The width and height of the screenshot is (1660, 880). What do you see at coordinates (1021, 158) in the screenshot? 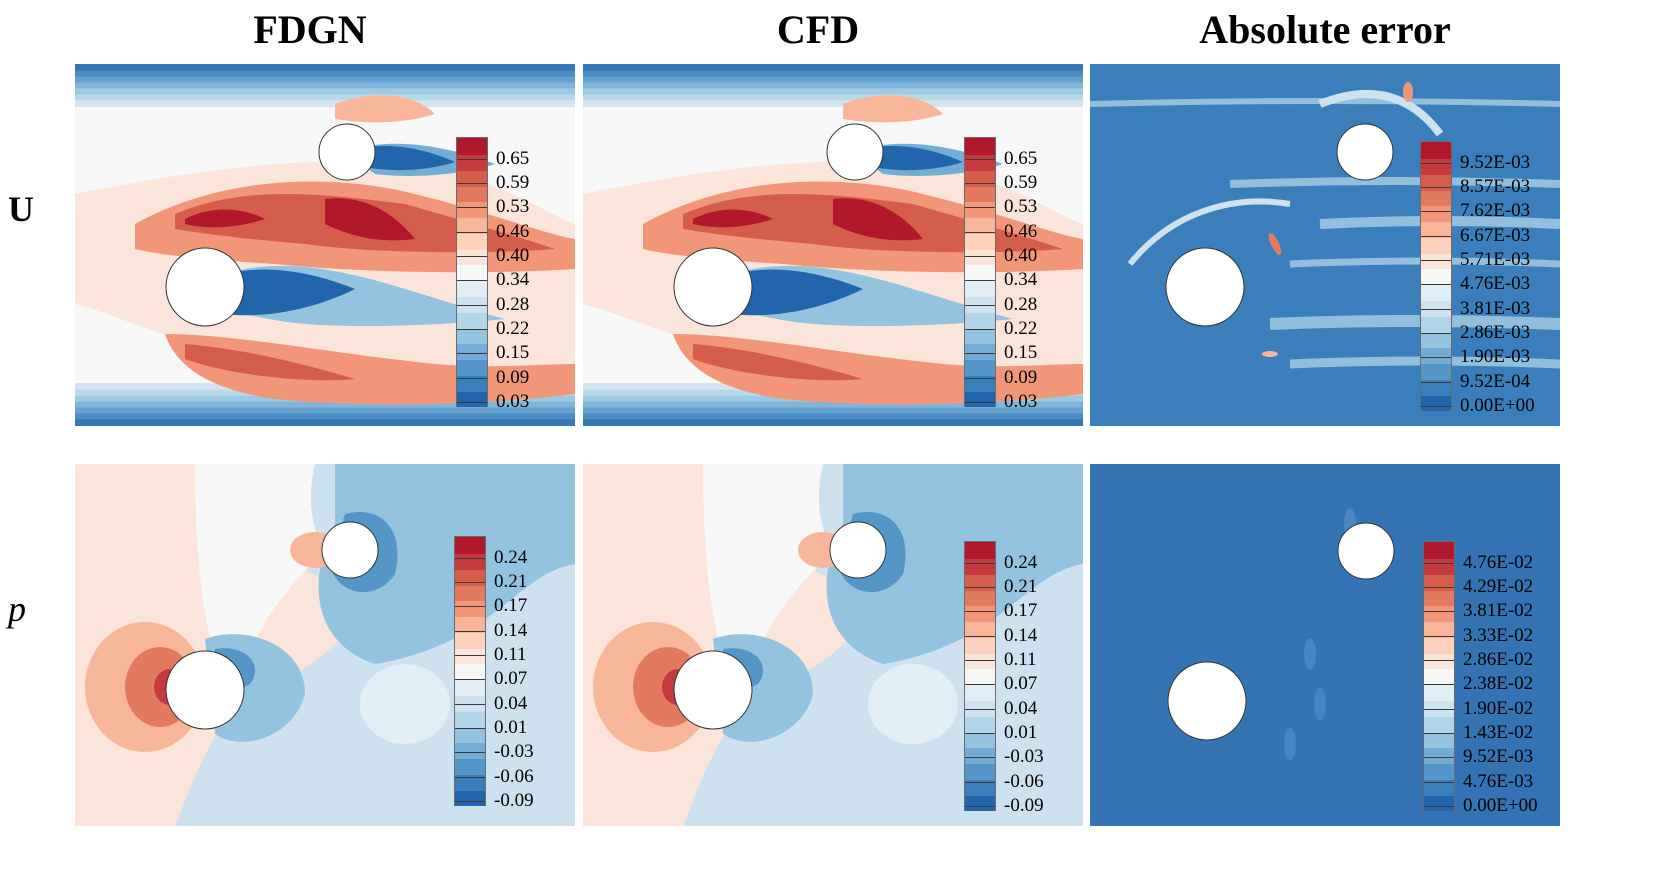
I see `colorbar-tick-label: 0.65` at bounding box center [1021, 158].